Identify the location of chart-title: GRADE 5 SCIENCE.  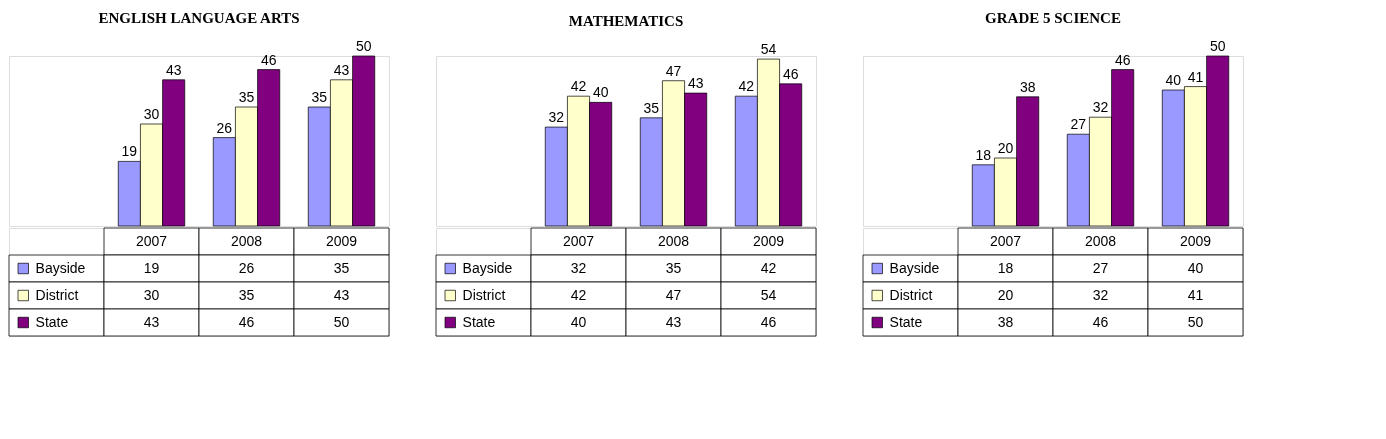
(1053, 17).